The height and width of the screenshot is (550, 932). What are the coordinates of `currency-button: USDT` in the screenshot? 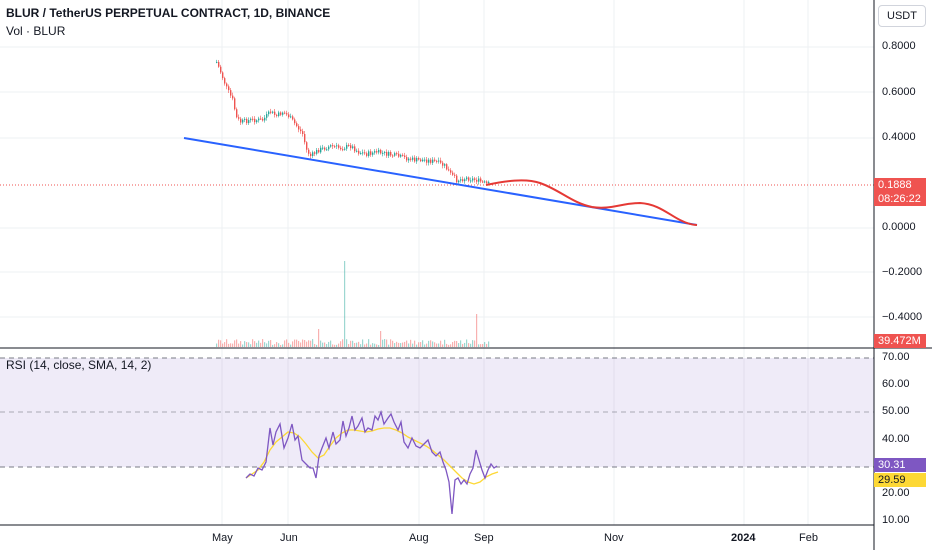 It's located at (902, 16).